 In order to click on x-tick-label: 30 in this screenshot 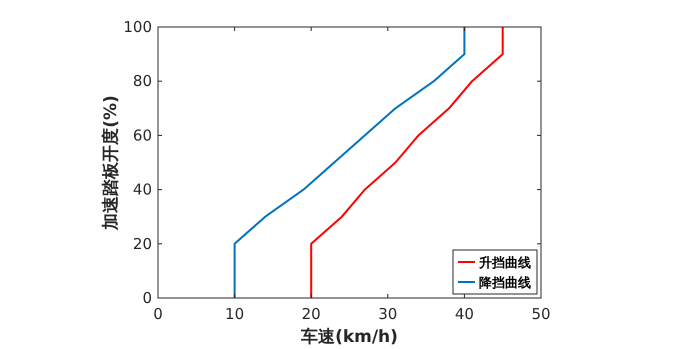, I will do `click(388, 314)`.